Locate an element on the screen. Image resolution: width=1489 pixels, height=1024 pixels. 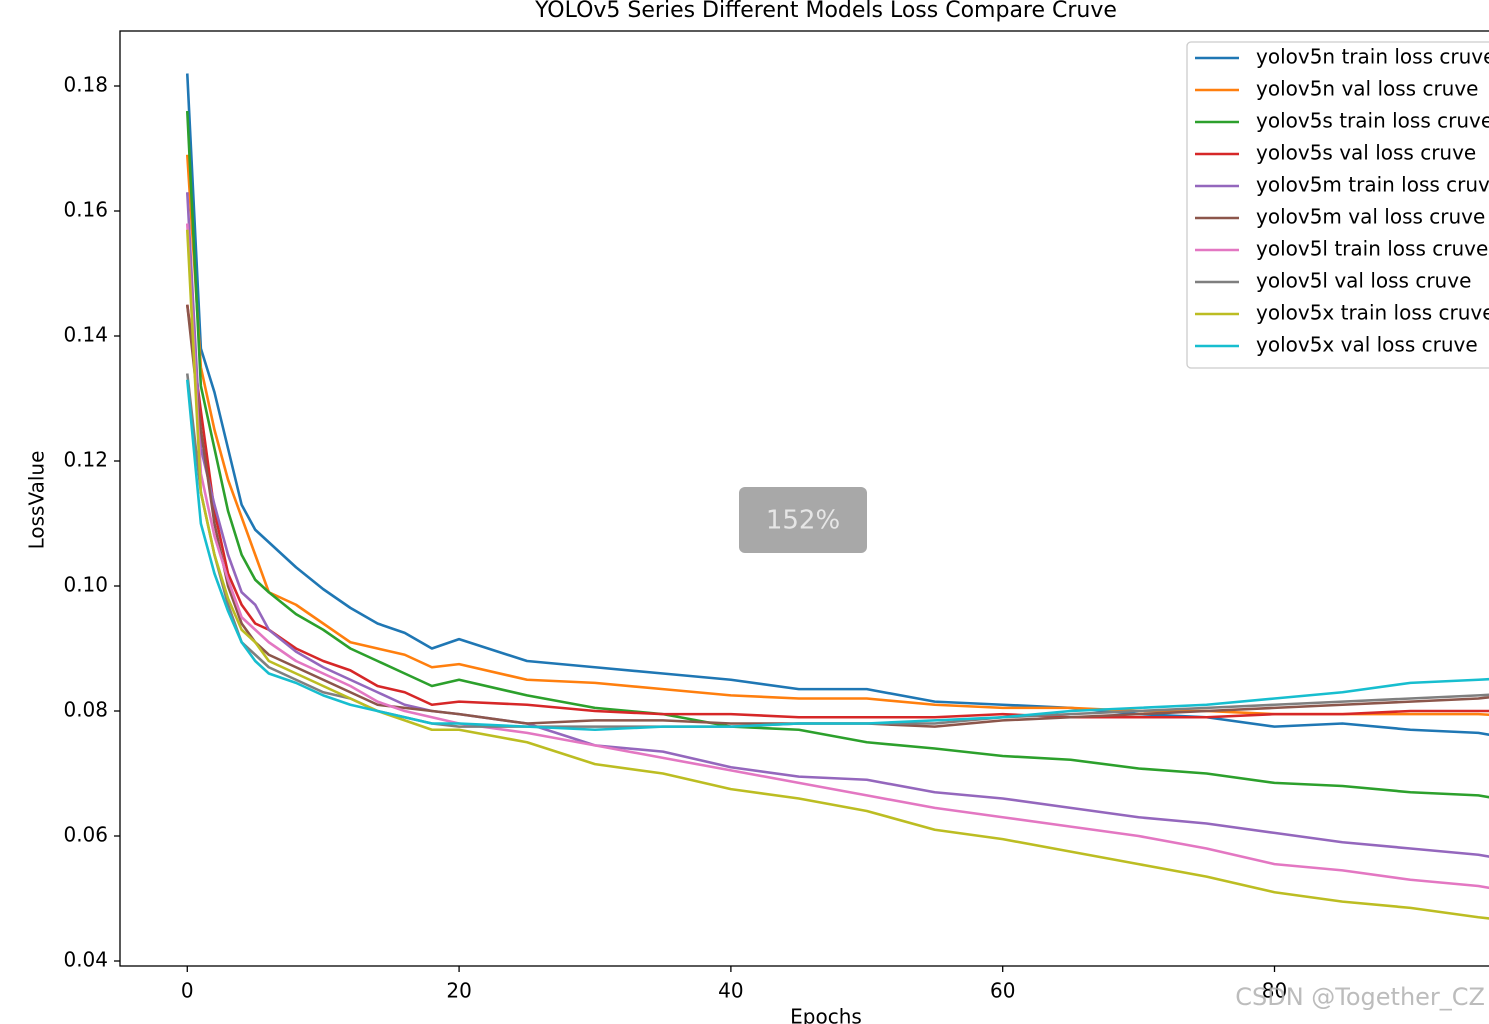
y-tick-label: 0.06 is located at coordinates (85, 835).